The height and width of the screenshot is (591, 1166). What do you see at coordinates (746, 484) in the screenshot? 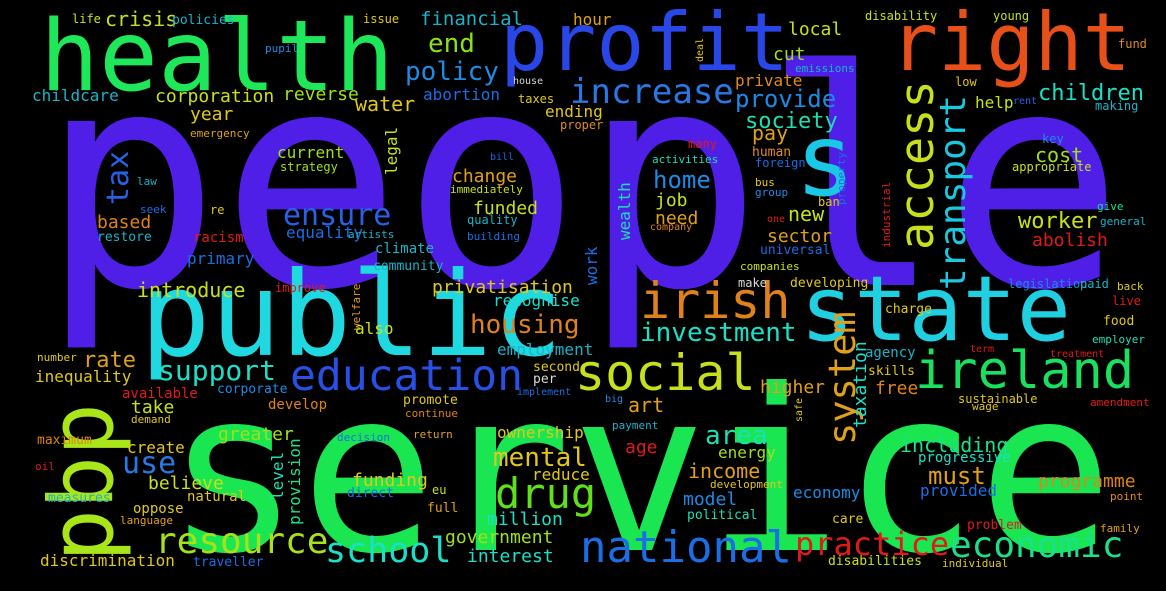
I see `word: development` at bounding box center [746, 484].